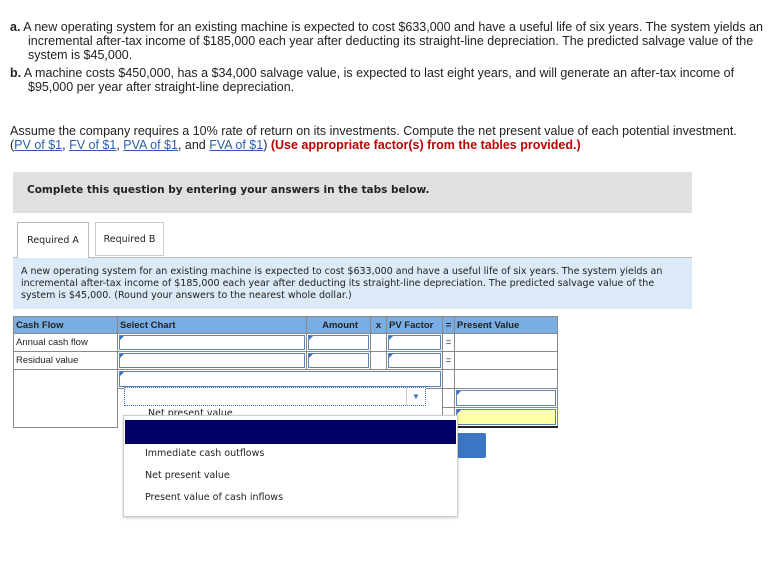  What do you see at coordinates (12, 145) in the screenshot?
I see `paren: (` at bounding box center [12, 145].